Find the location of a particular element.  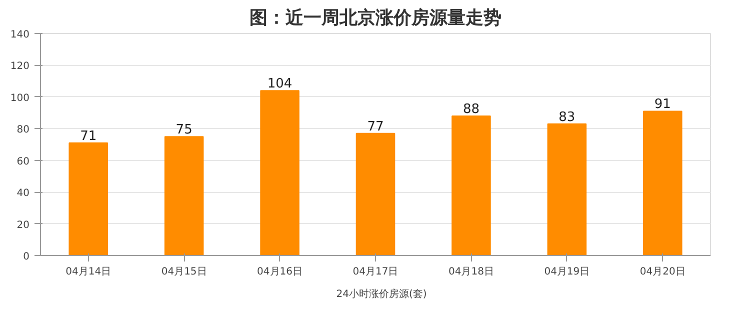

data-label: 71 is located at coordinates (88, 136).